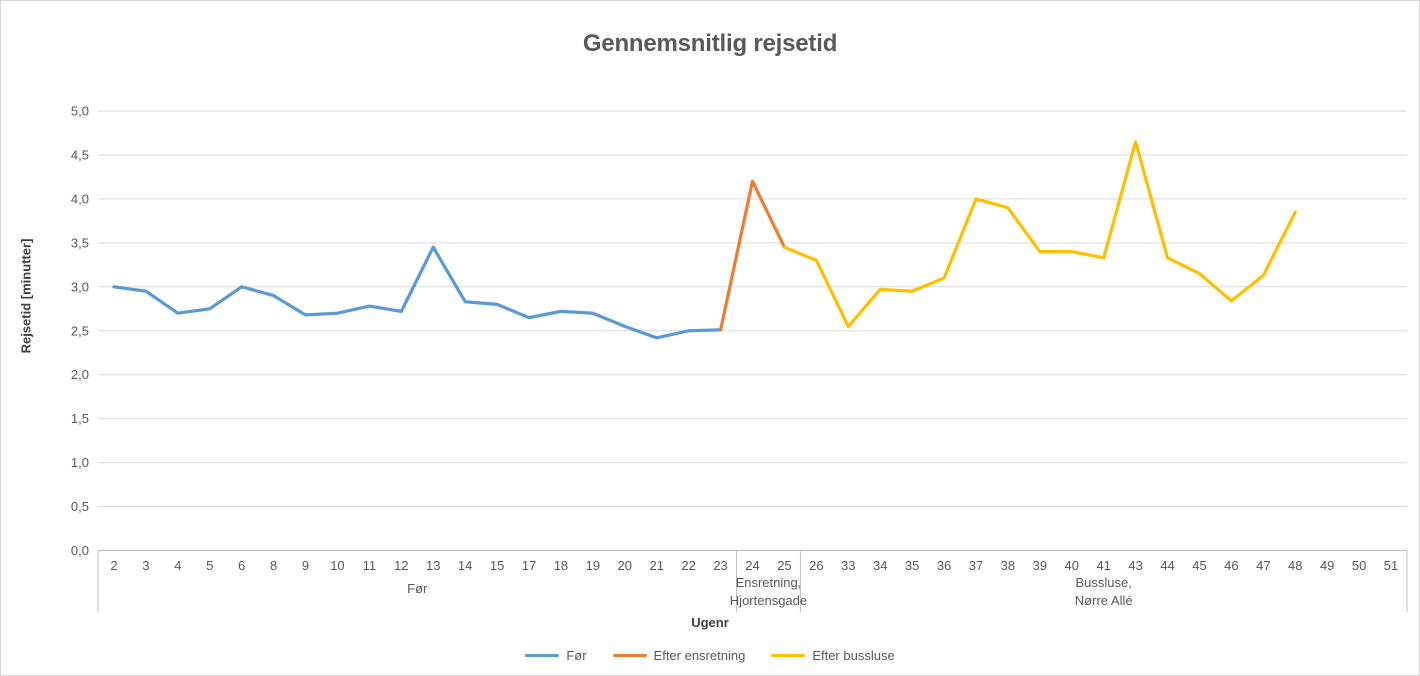 The height and width of the screenshot is (676, 1420). Describe the element at coordinates (145, 565) in the screenshot. I see `x-tick-label: 3` at that location.